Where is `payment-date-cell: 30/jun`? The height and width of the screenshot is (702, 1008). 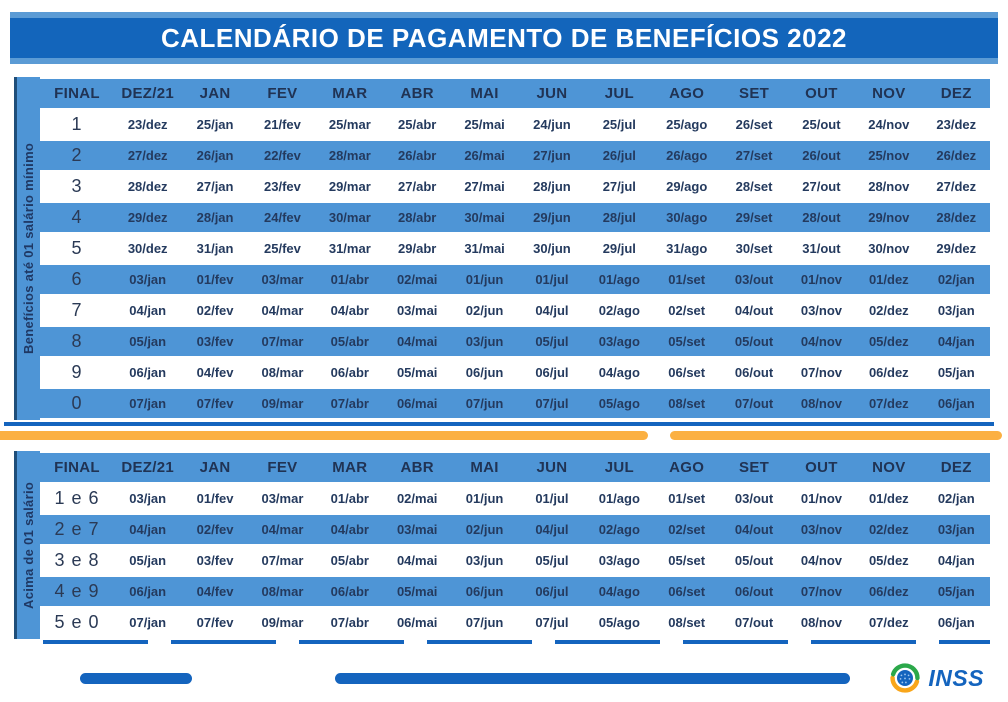 payment-date-cell: 30/jun is located at coordinates (552, 248).